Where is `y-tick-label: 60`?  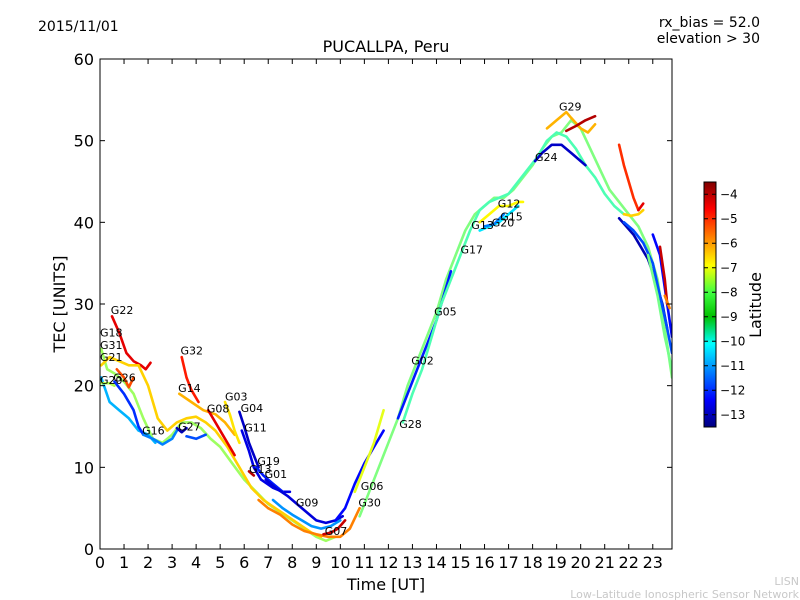 y-tick-label: 60 is located at coordinates (84, 59).